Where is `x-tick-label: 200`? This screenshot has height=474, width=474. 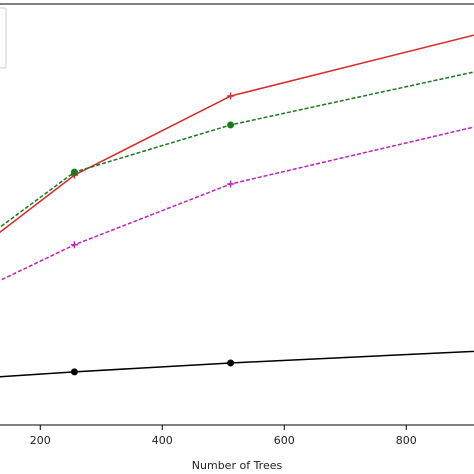 x-tick-label: 200 is located at coordinates (40, 440).